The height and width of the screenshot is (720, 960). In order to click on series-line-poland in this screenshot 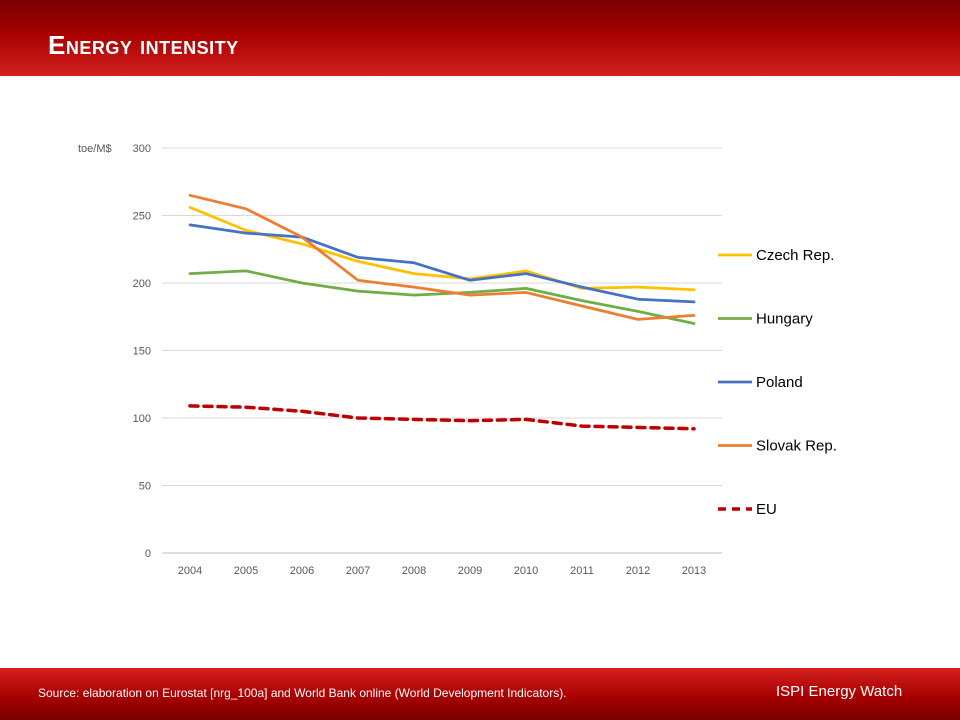, I will do `click(442, 263)`.